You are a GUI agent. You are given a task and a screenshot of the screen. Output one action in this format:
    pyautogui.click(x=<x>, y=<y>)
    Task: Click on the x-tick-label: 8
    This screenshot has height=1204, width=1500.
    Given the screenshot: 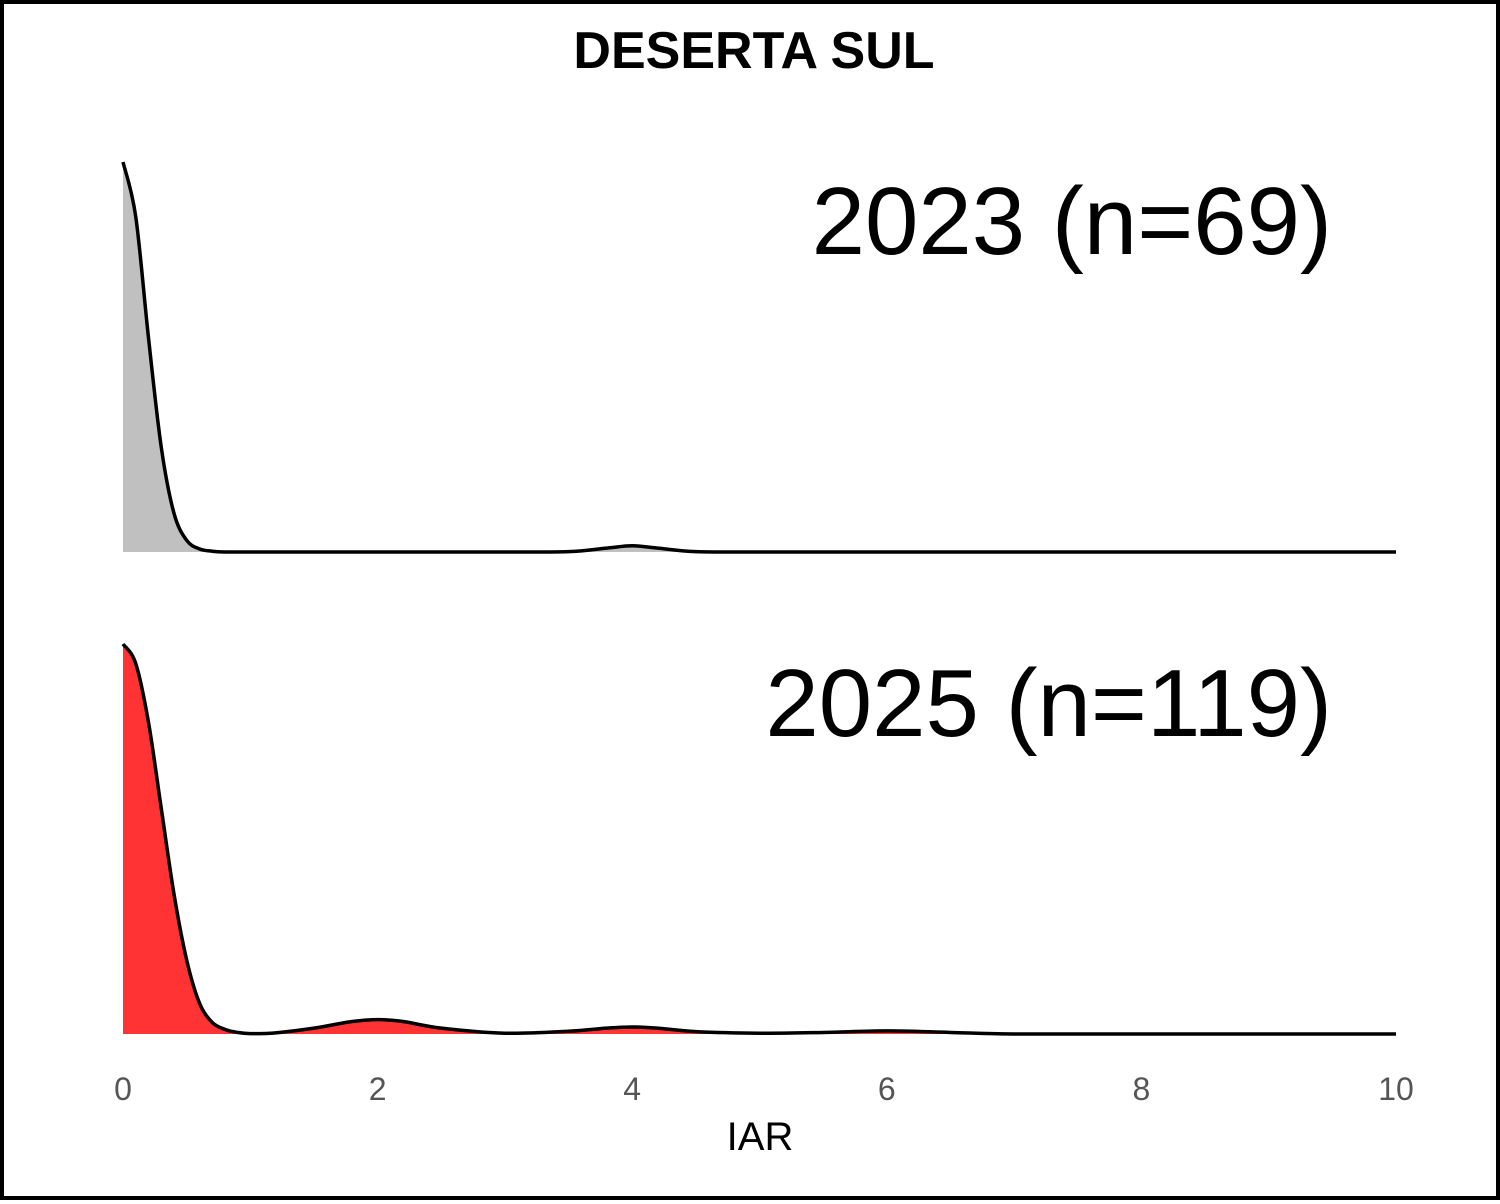 What is the action you would take?
    pyautogui.click(x=1142, y=1089)
    